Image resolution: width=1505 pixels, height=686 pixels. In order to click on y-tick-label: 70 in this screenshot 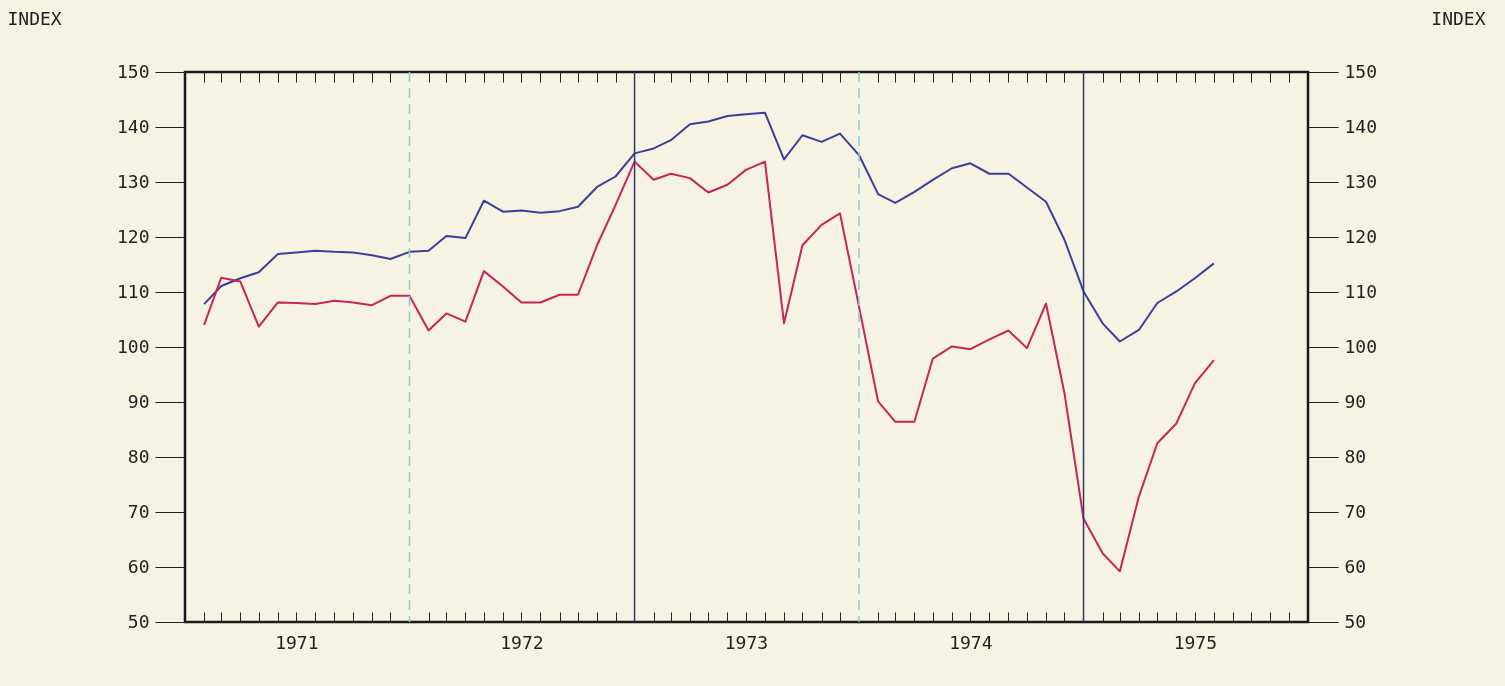, I will do `click(138, 511)`.